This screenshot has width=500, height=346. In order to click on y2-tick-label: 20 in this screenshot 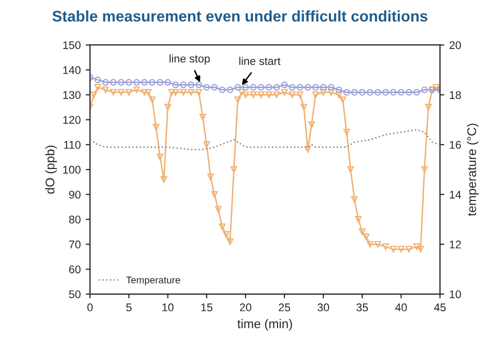, I will do `click(455, 45)`.